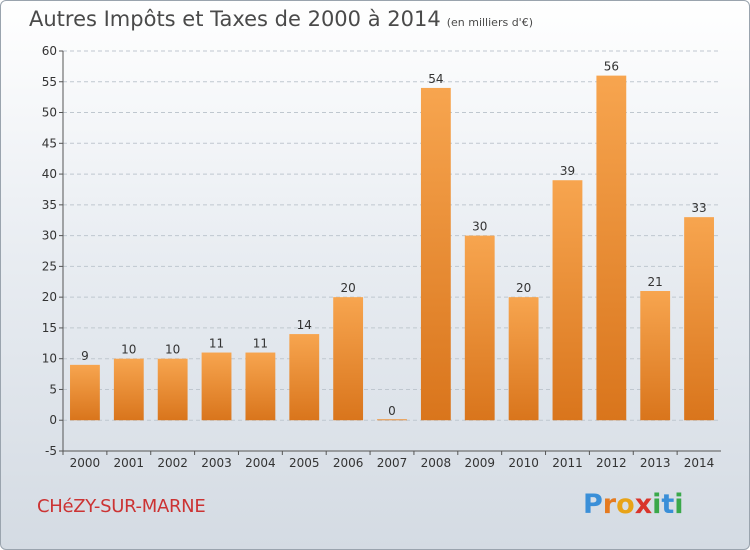 Image resolution: width=750 pixels, height=550 pixels. What do you see at coordinates (304, 463) in the screenshot?
I see `x-tick-label: 2005` at bounding box center [304, 463].